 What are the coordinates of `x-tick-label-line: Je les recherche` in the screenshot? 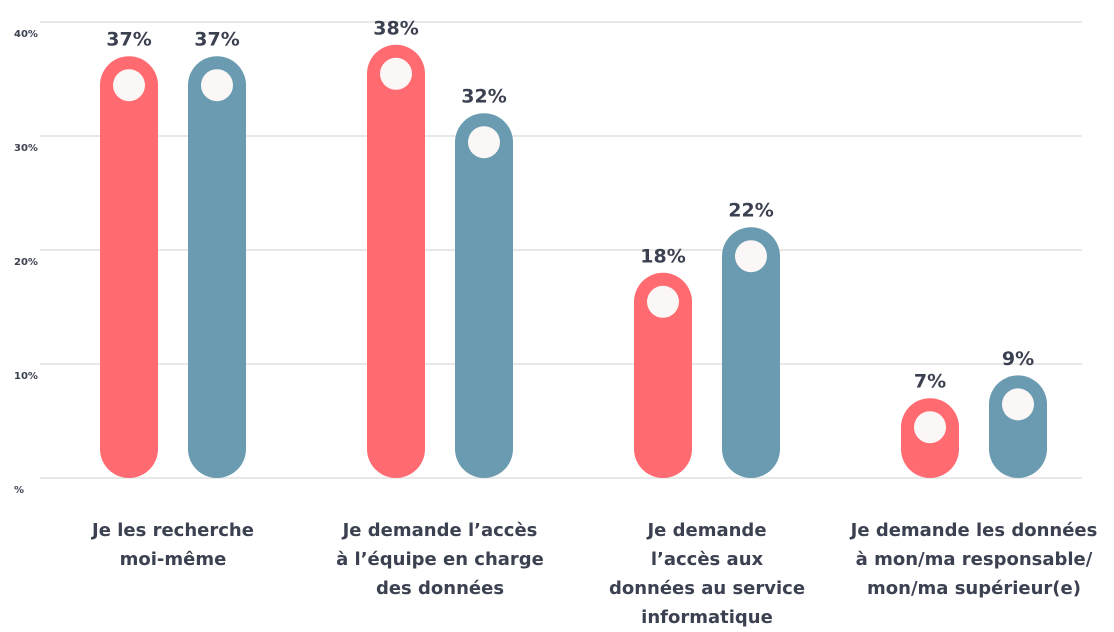 It's located at (172, 530).